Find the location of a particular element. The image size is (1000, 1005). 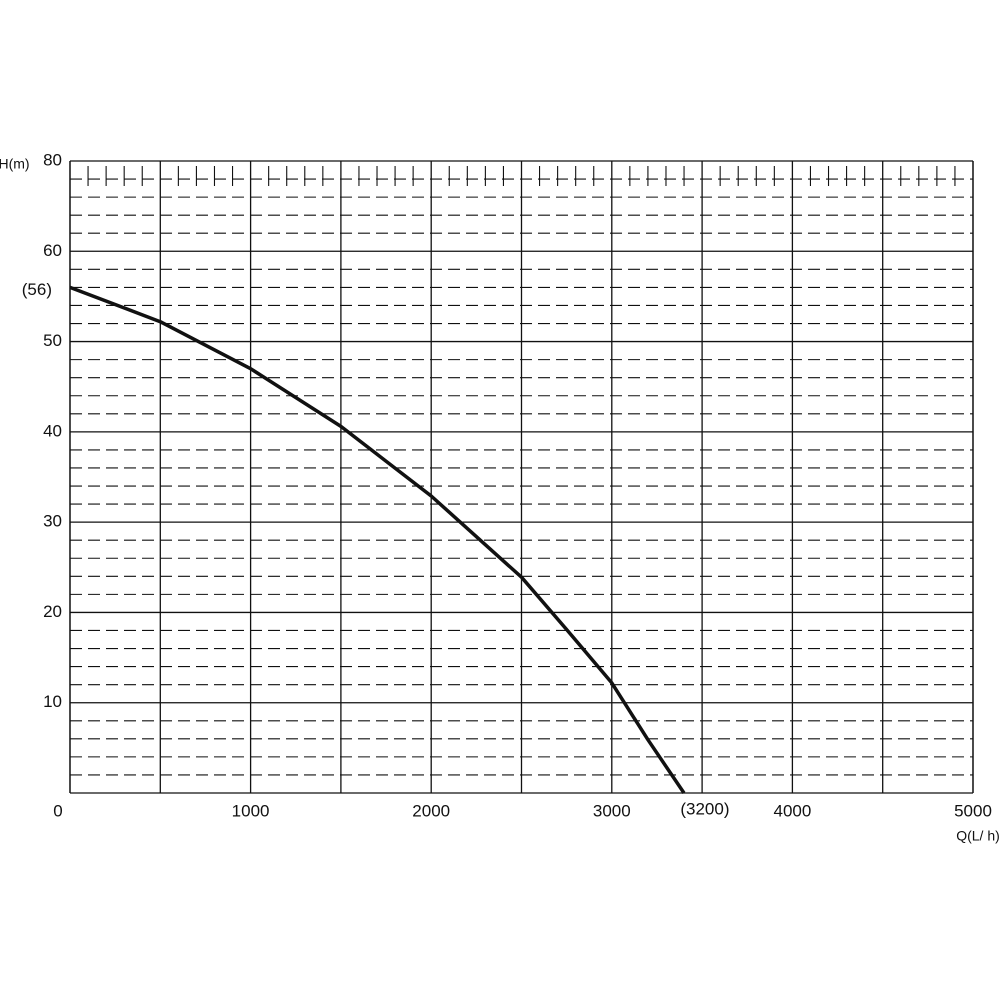

annotation: (3200) is located at coordinates (704, 808).